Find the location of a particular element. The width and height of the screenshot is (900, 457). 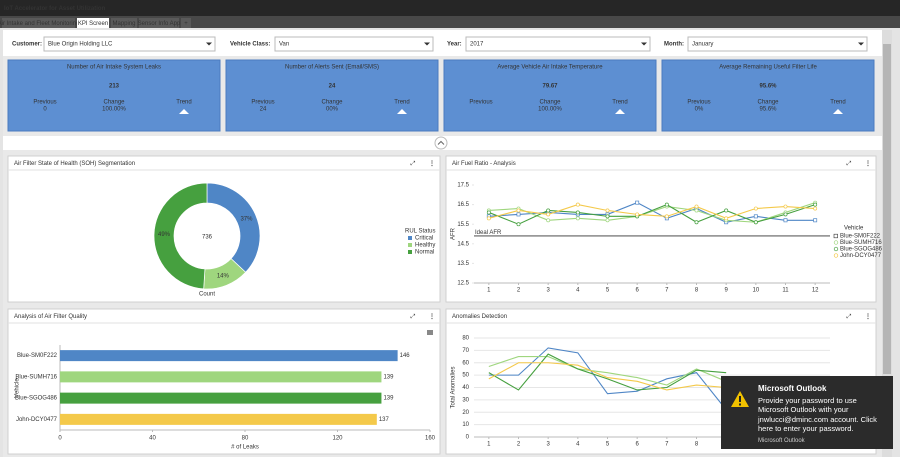

donut-center-label: 736 is located at coordinates (207, 238).